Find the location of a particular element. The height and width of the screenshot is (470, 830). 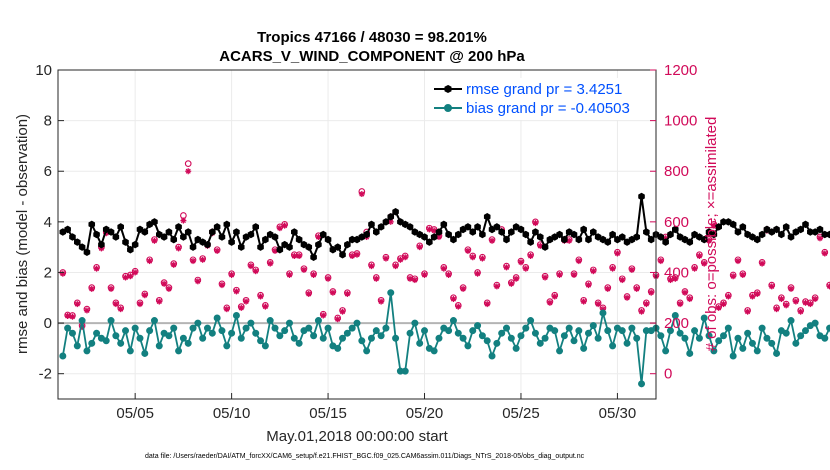

y-right-tick-label: 200 is located at coordinates (676, 323).